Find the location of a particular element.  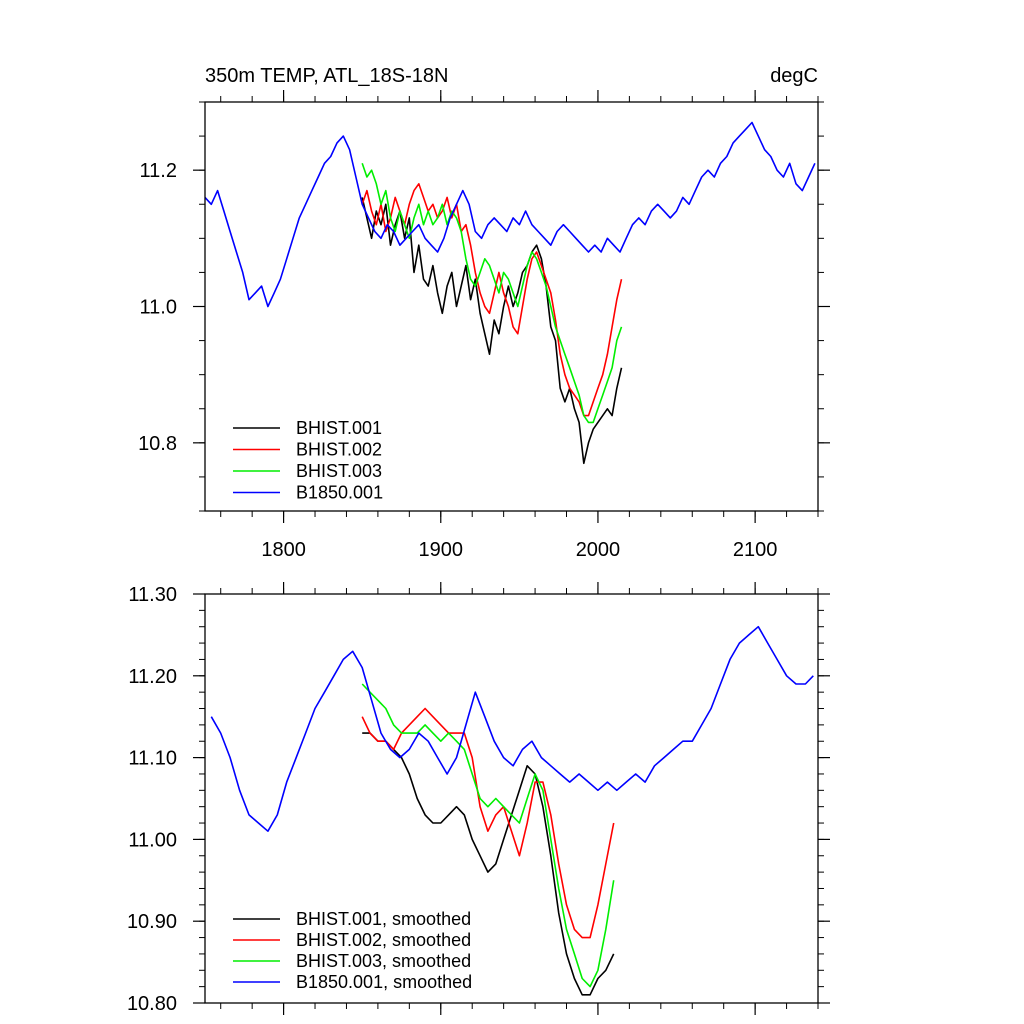

legend-label: B1850.001, smoothed is located at coordinates (384, 982).